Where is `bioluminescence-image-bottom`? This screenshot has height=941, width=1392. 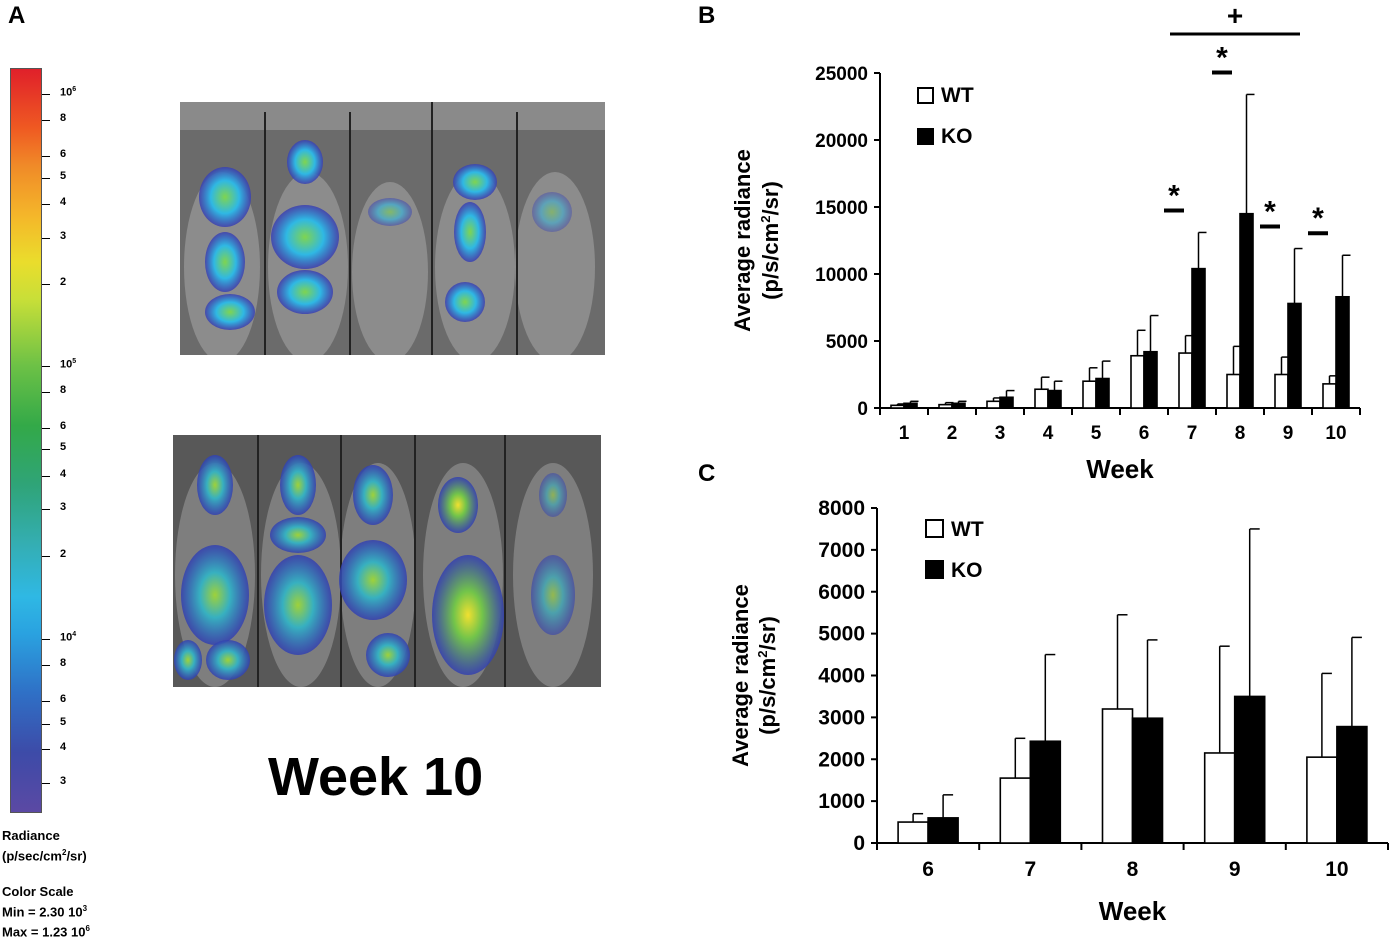
bioluminescence-image-bottom is located at coordinates (387, 561).